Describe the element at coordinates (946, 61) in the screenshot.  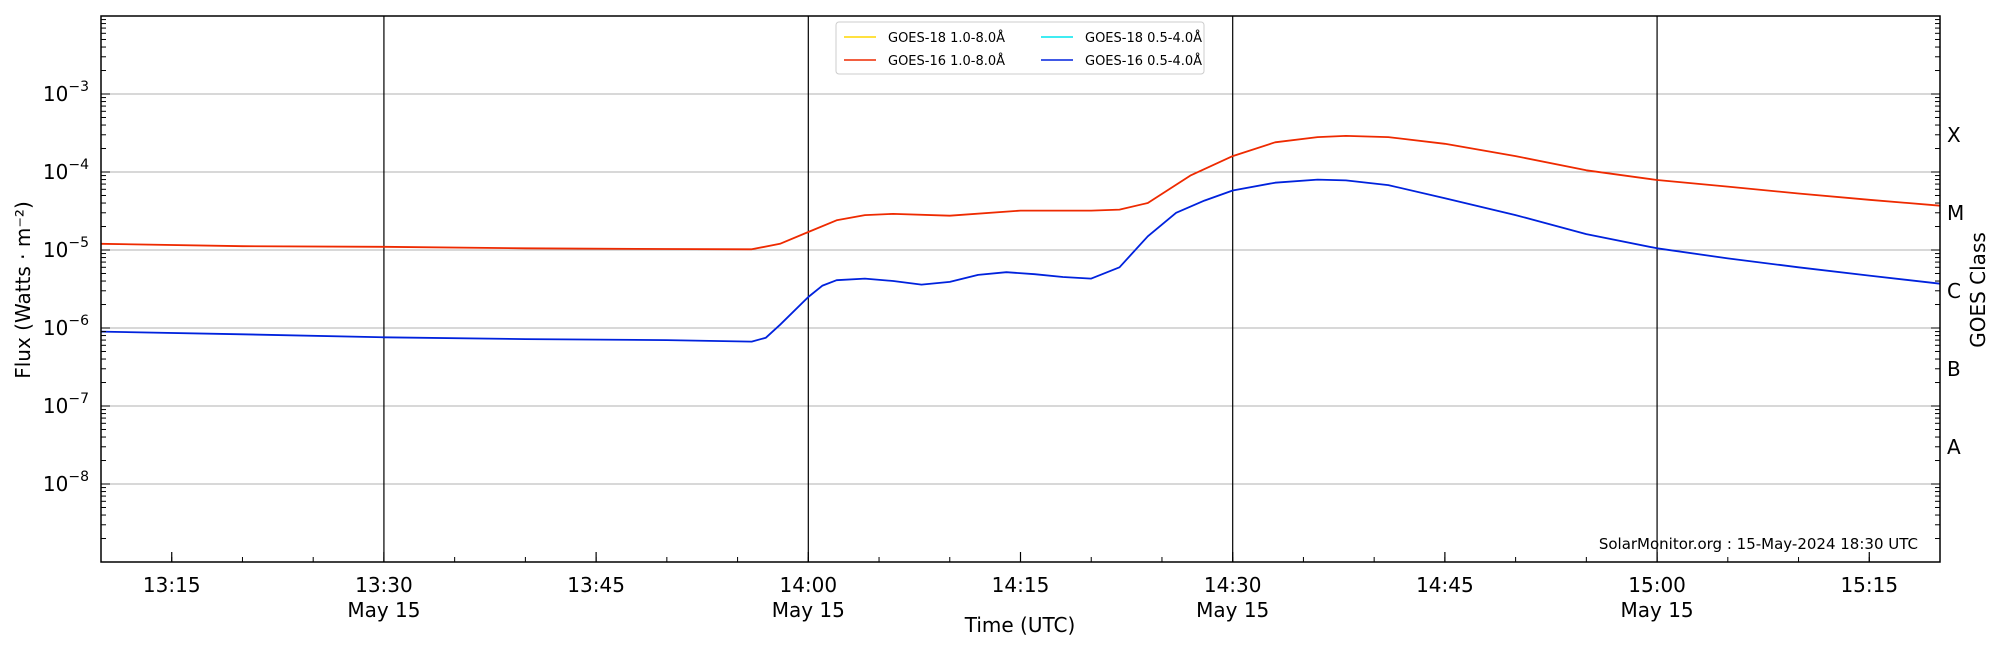
I see `legend-label: GOES-16 1.0-8.0Å` at that location.